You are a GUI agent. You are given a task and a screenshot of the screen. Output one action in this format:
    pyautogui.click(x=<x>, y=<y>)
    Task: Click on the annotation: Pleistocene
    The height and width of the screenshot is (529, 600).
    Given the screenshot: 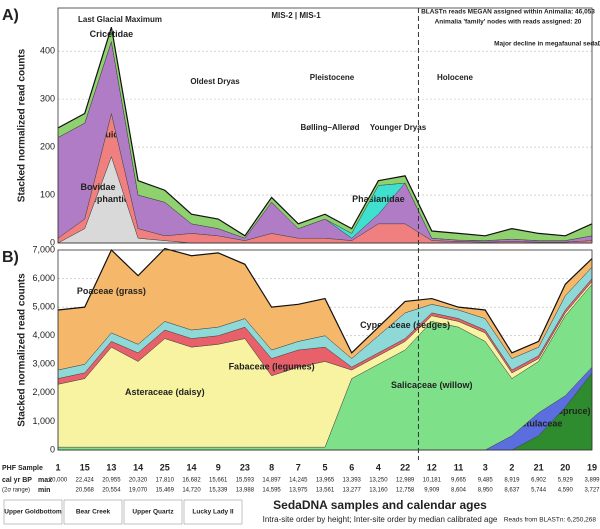 What is the action you would take?
    pyautogui.click(x=332, y=77)
    